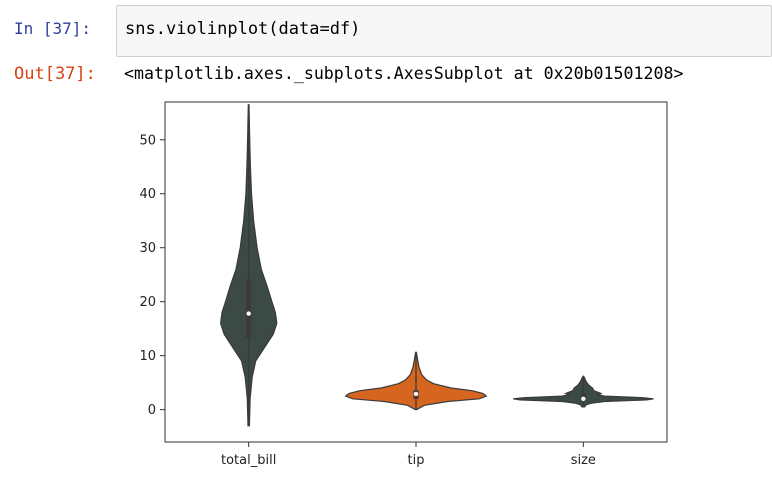 This screenshot has width=772, height=485. I want to click on y-tick-label: 0, so click(152, 410).